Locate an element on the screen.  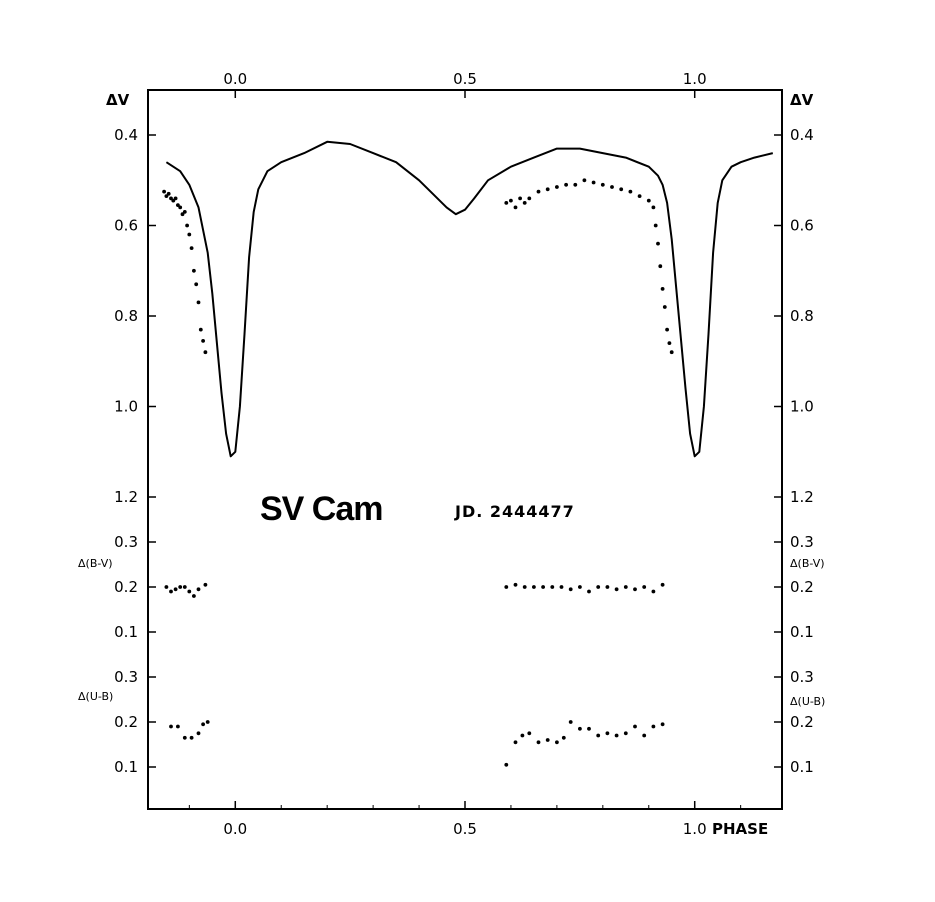
y-tick-label-right: 0.8 is located at coordinates (802, 316).